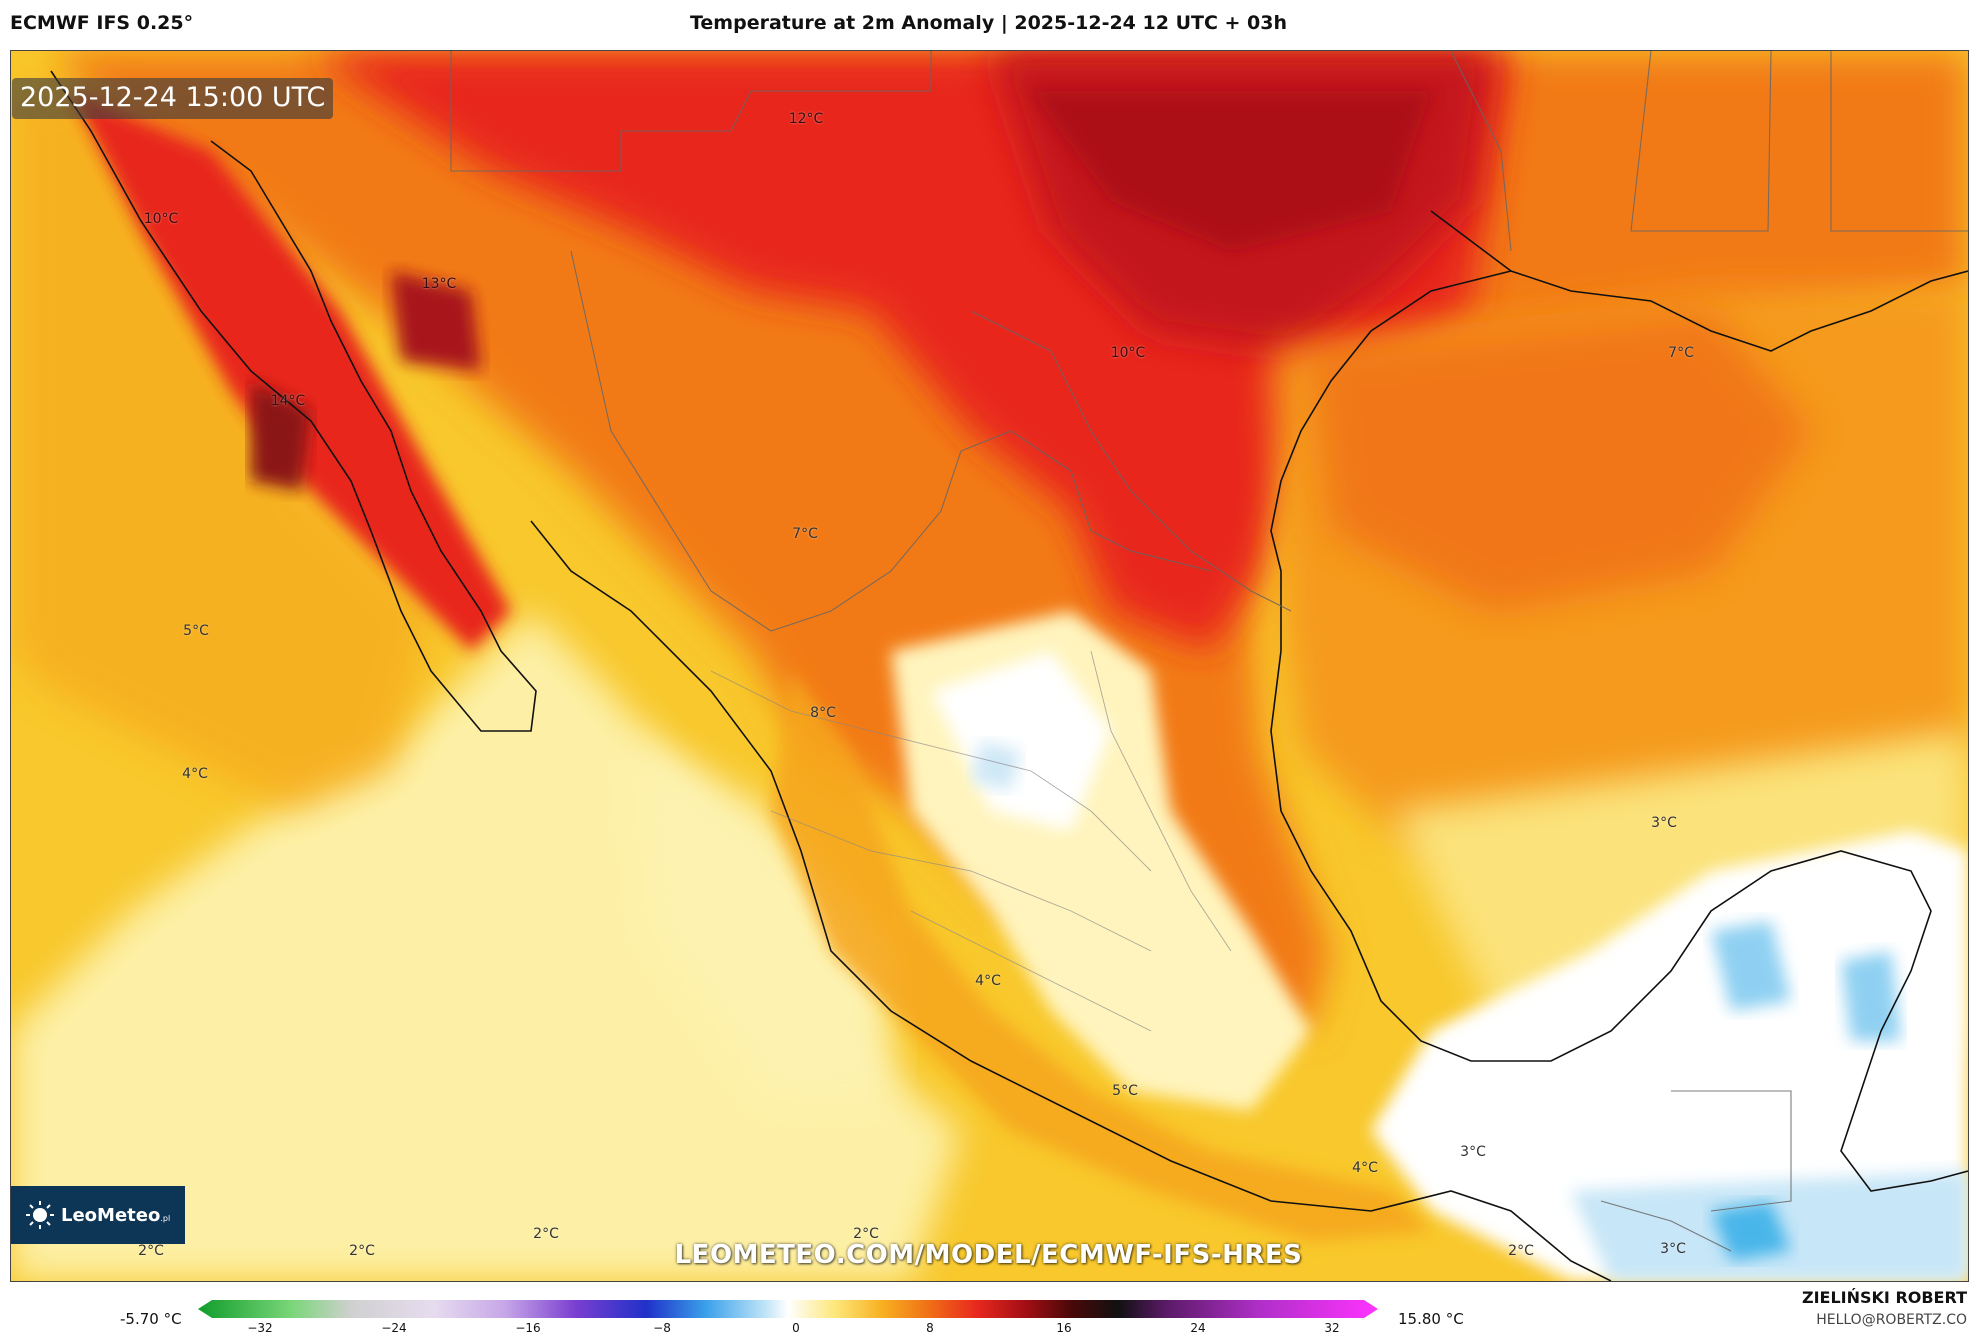 The width and height of the screenshot is (1977, 1338). Describe the element at coordinates (1198, 1328) in the screenshot. I see `colorbar-tick: 24` at that location.